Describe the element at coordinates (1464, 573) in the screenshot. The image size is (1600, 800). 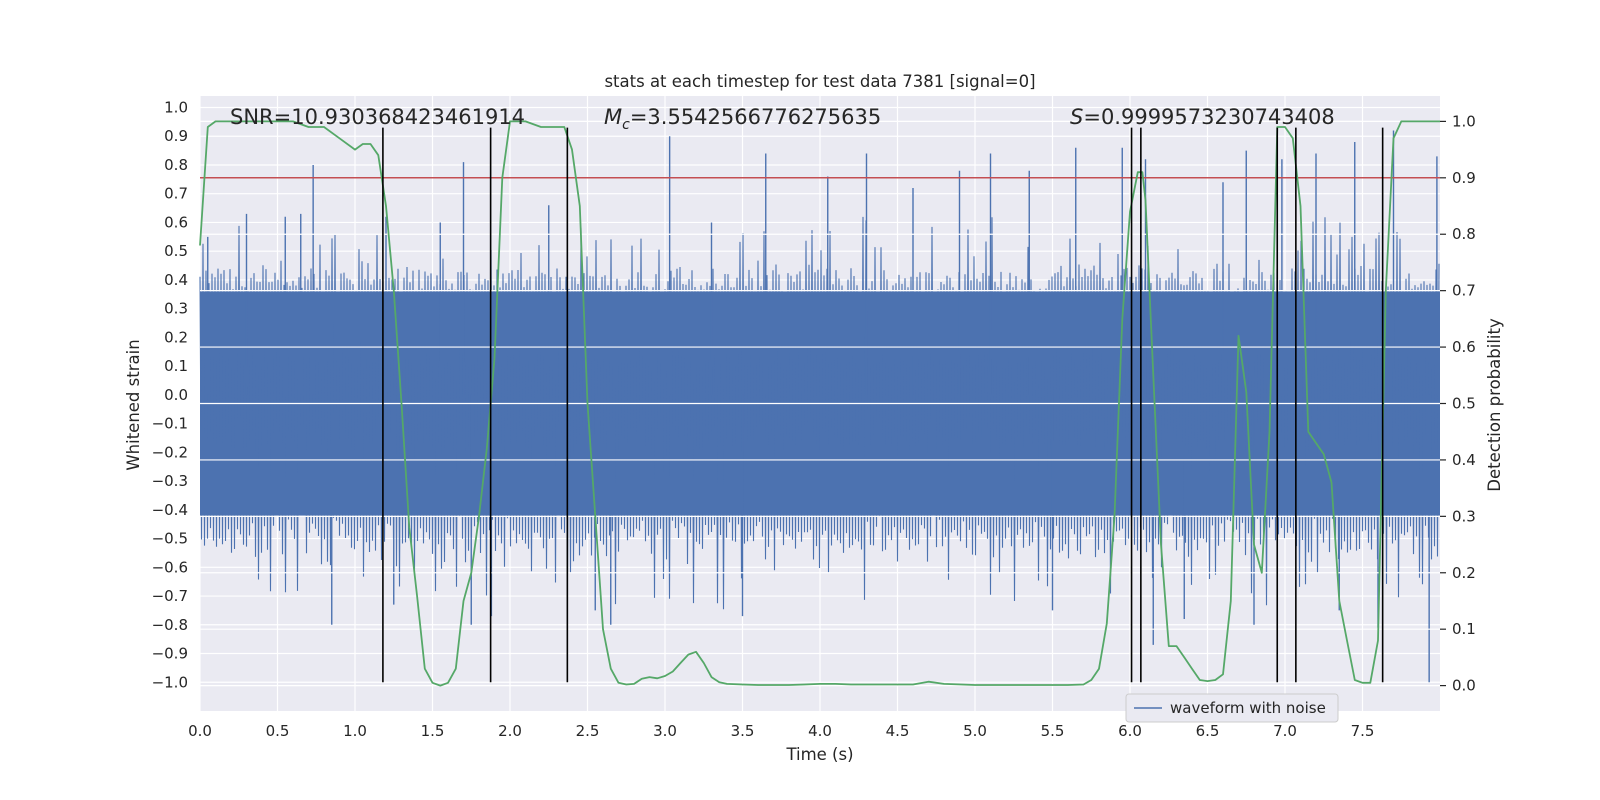
I see `y2-tick-label: 0.2` at that location.